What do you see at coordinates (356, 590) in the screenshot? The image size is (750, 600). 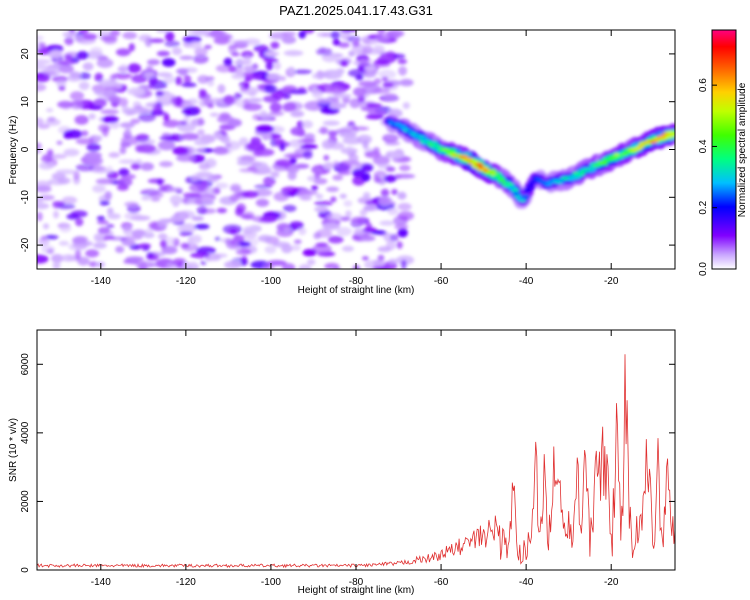 I see `bottom-x-axis-label: Height of straight line (km)` at bounding box center [356, 590].